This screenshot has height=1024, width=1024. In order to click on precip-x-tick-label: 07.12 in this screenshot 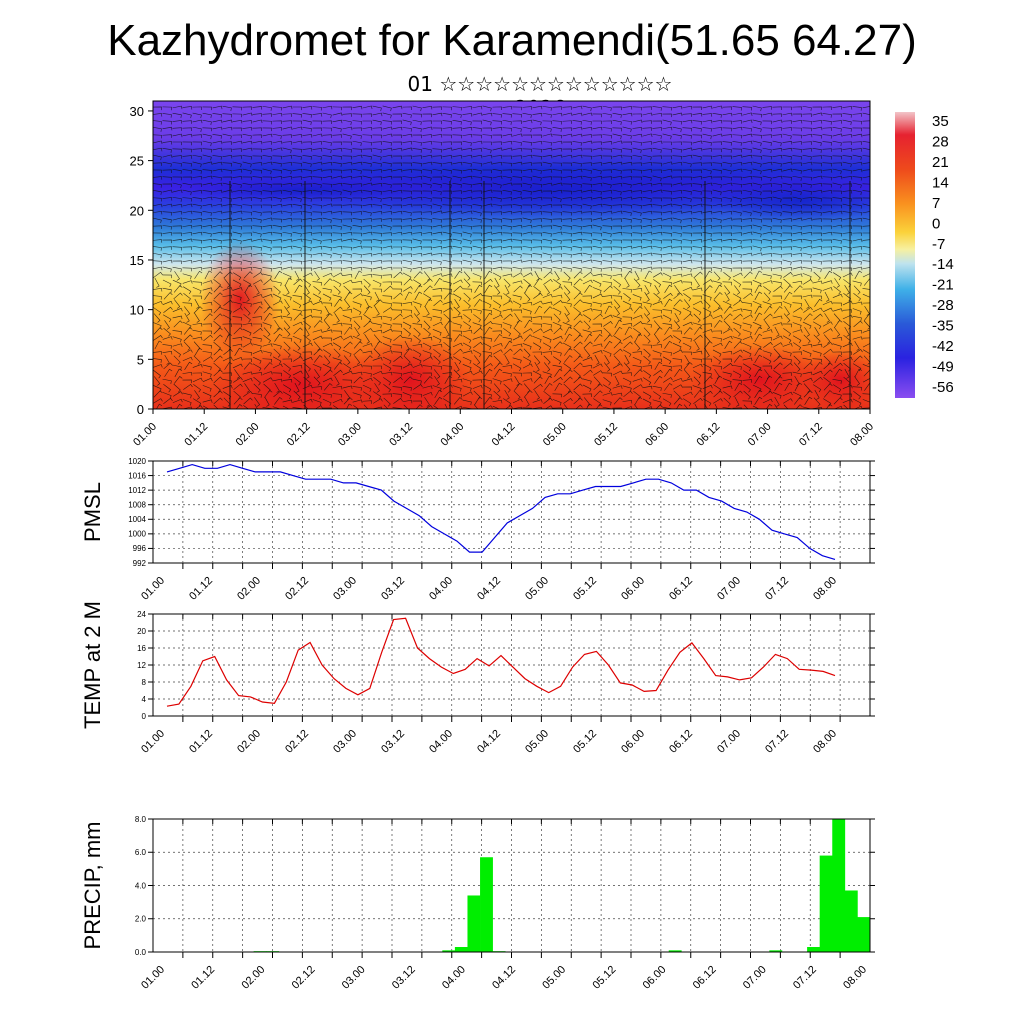, I will do `click(805, 978)`.